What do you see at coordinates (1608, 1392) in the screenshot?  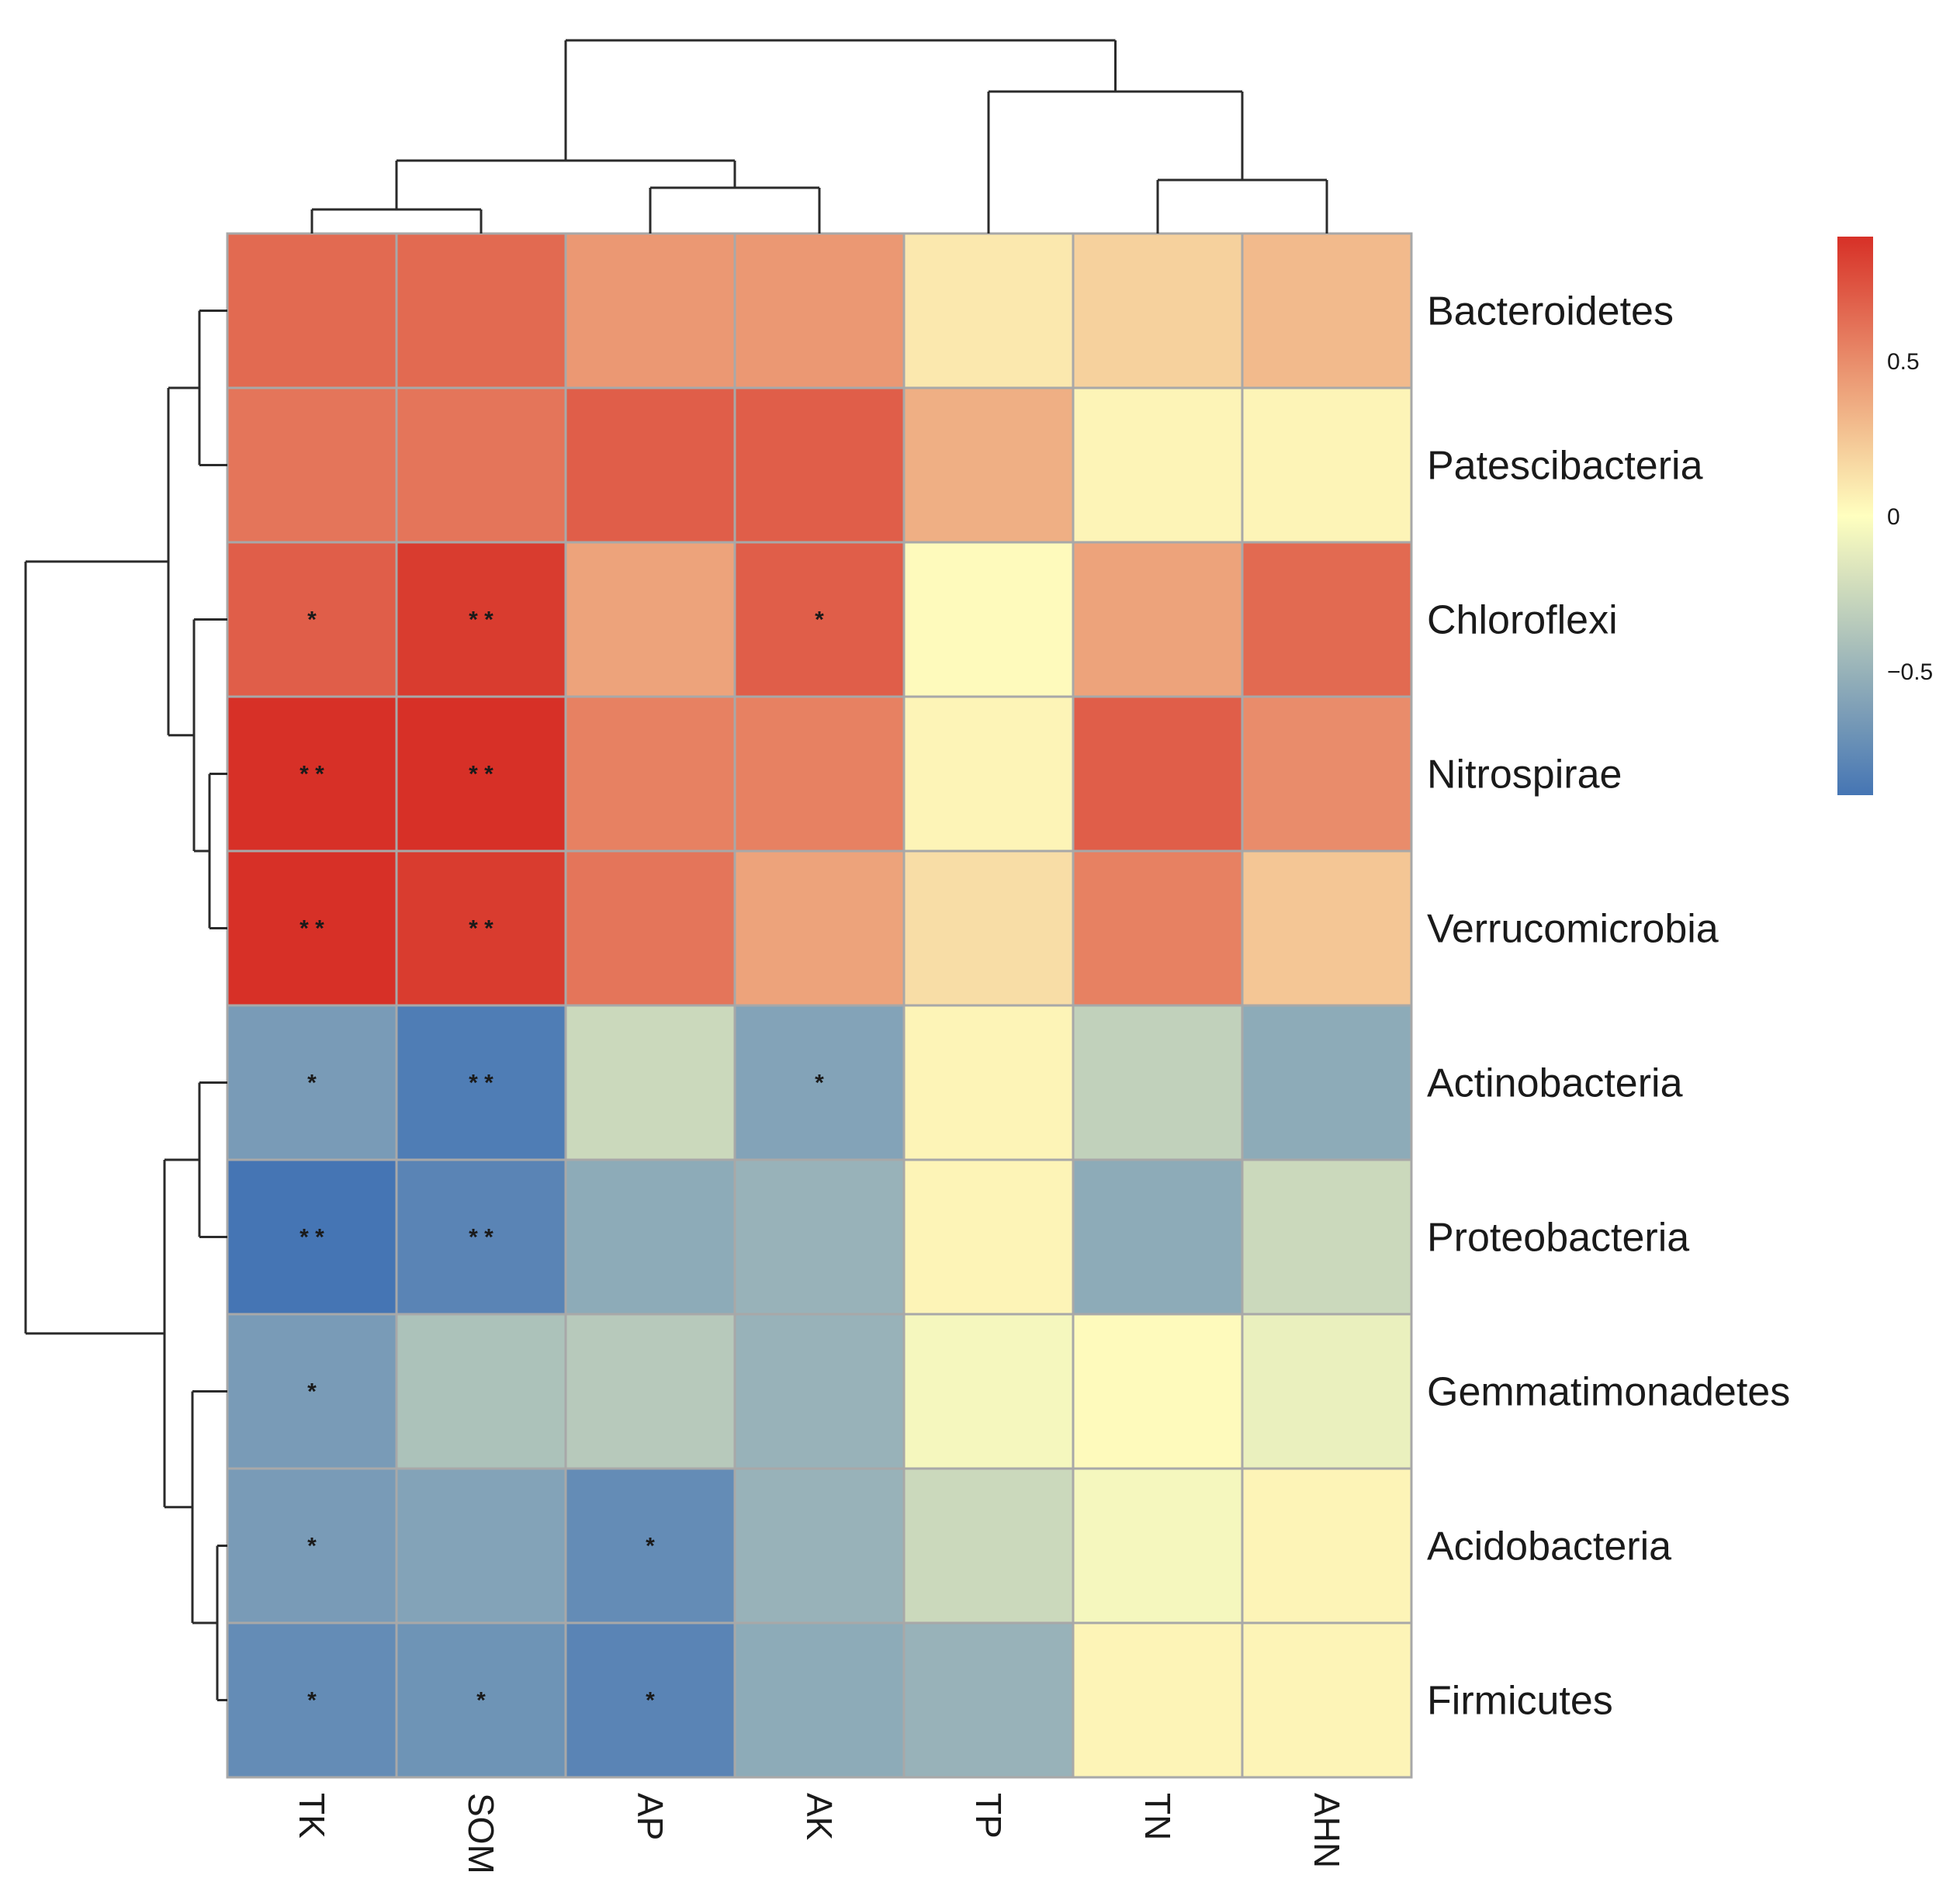 I see `row-label: Gemmatimonadetes` at bounding box center [1608, 1392].